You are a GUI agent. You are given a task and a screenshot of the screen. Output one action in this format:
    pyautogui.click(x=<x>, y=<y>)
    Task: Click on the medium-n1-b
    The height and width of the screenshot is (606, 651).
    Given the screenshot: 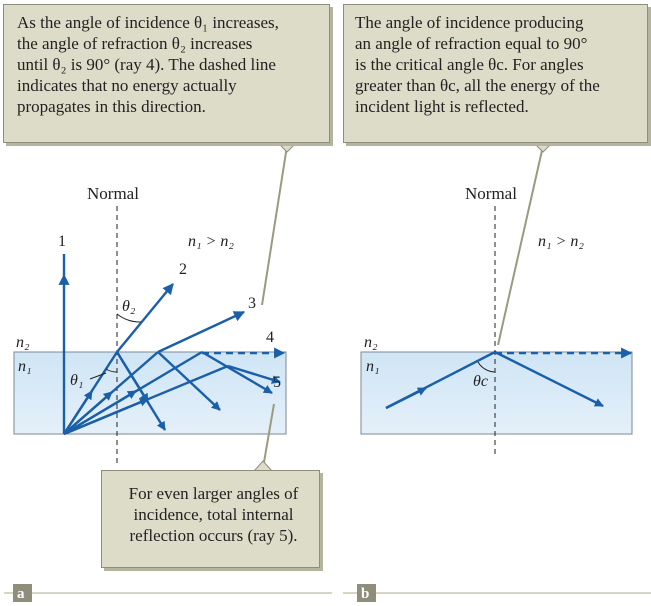 What is the action you would take?
    pyautogui.click(x=496, y=393)
    